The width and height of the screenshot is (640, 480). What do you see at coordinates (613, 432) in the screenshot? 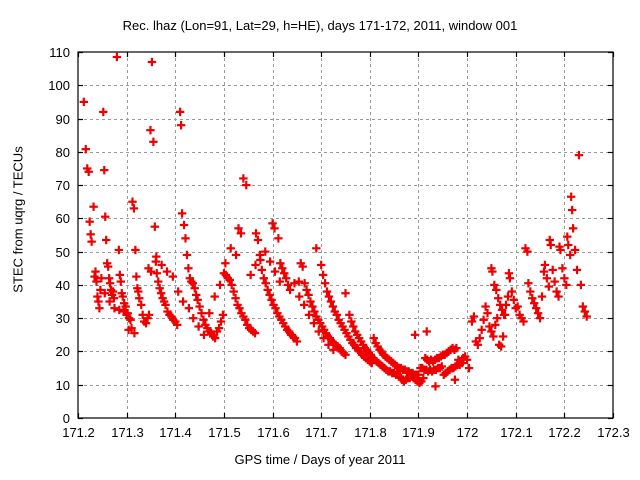
I see `x-tick-label: 172.3` at bounding box center [613, 432].